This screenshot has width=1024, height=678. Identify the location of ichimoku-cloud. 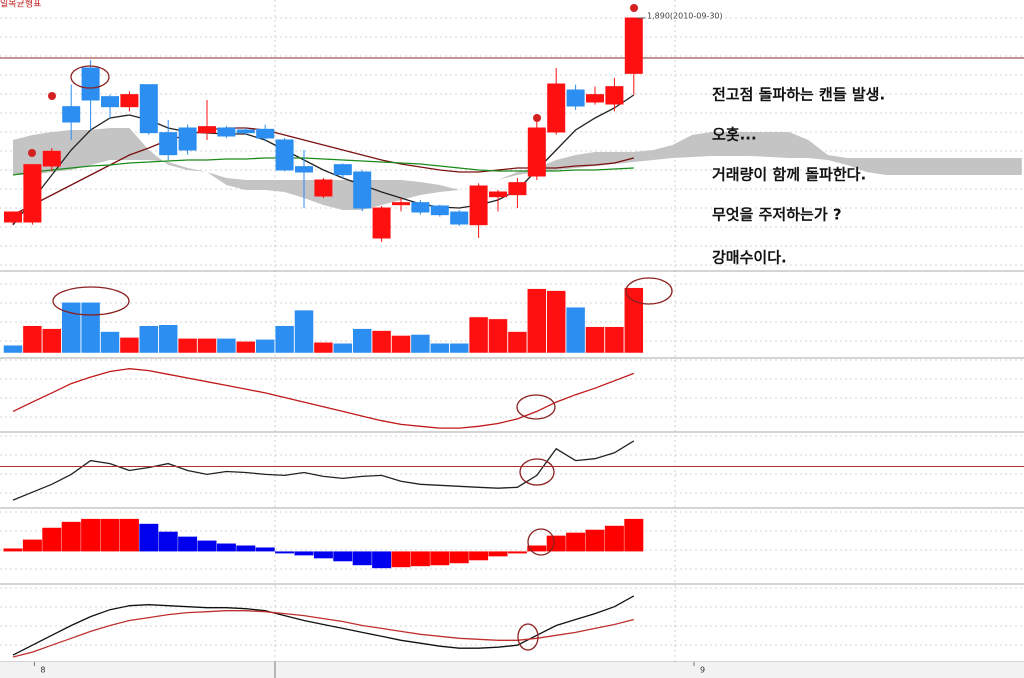
(517, 169).